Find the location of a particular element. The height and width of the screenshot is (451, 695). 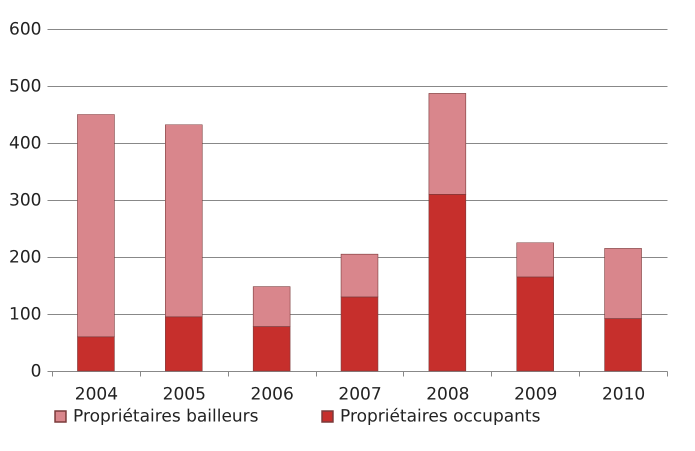

y-tick-label: 600 is located at coordinates (25, 30).